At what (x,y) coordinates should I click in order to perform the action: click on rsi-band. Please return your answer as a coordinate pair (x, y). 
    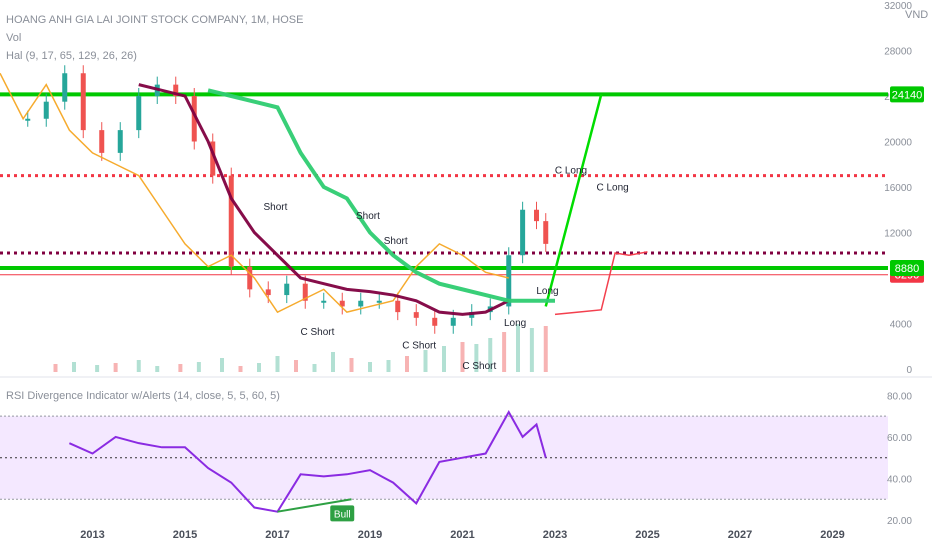
    Looking at the image, I should click on (444, 458).